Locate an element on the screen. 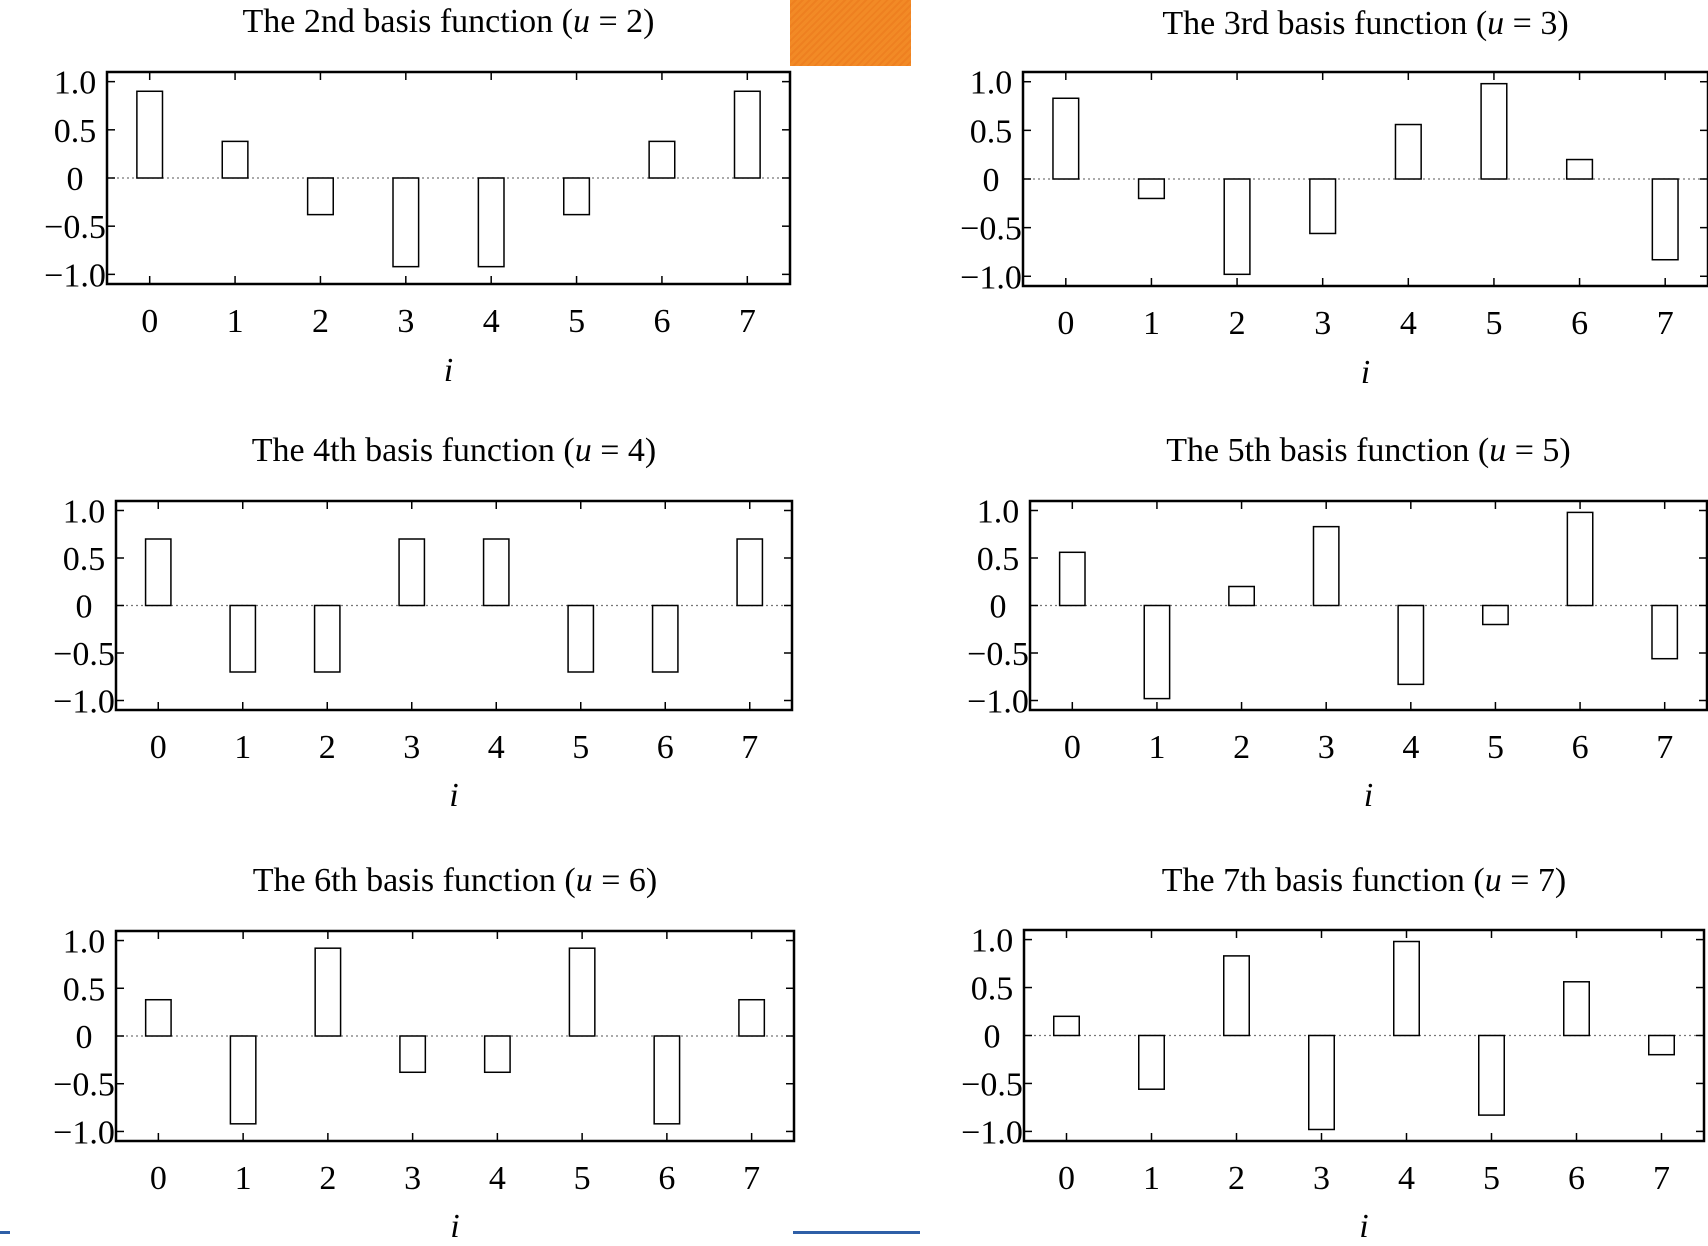 The width and height of the screenshot is (1708, 1246). chart-title-suffix: = 6) is located at coordinates (625, 880).